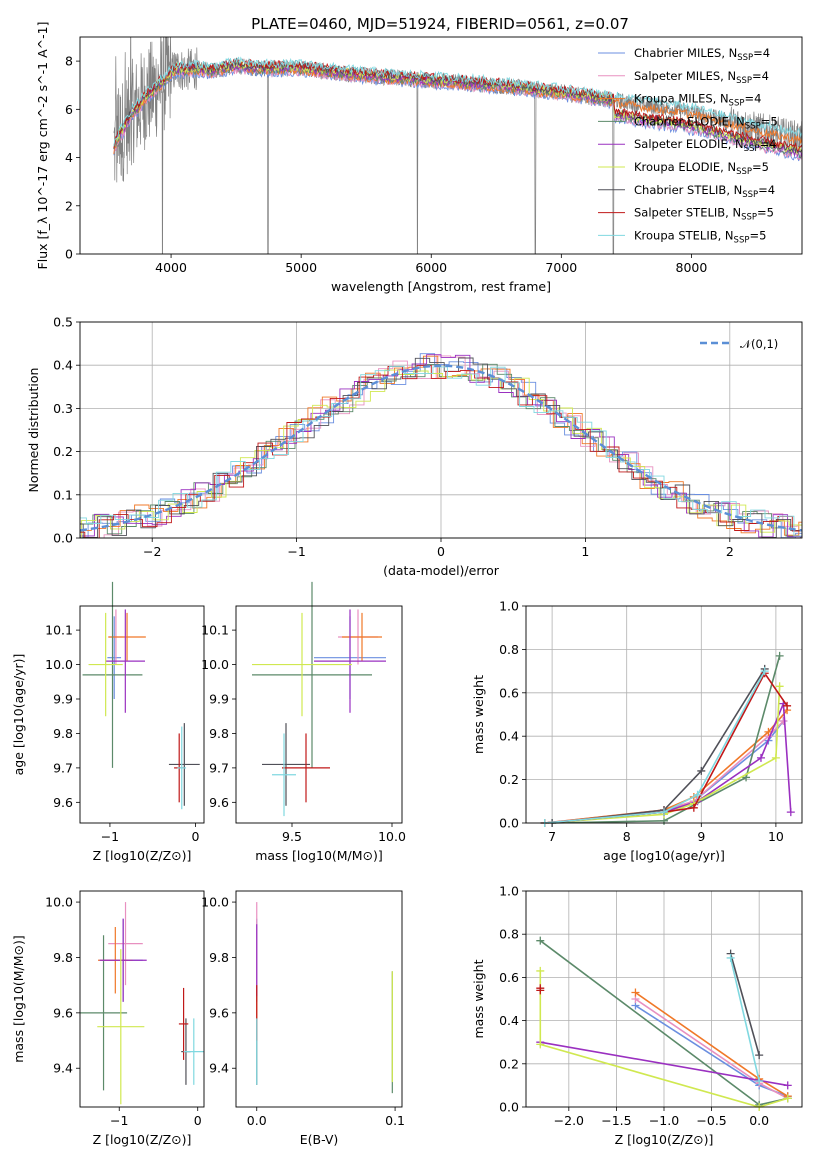  What do you see at coordinates (441, 570) in the screenshot?
I see `x-axis-label: (data-model)/error` at bounding box center [441, 570].